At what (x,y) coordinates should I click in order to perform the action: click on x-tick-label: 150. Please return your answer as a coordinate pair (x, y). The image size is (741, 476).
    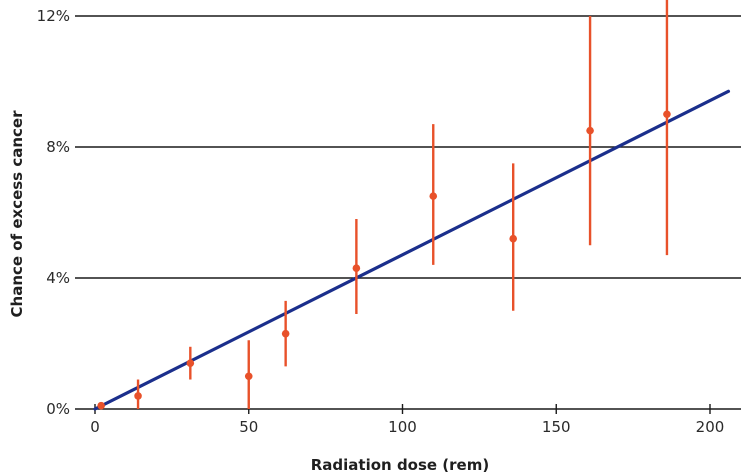
    Looking at the image, I should click on (556, 427).